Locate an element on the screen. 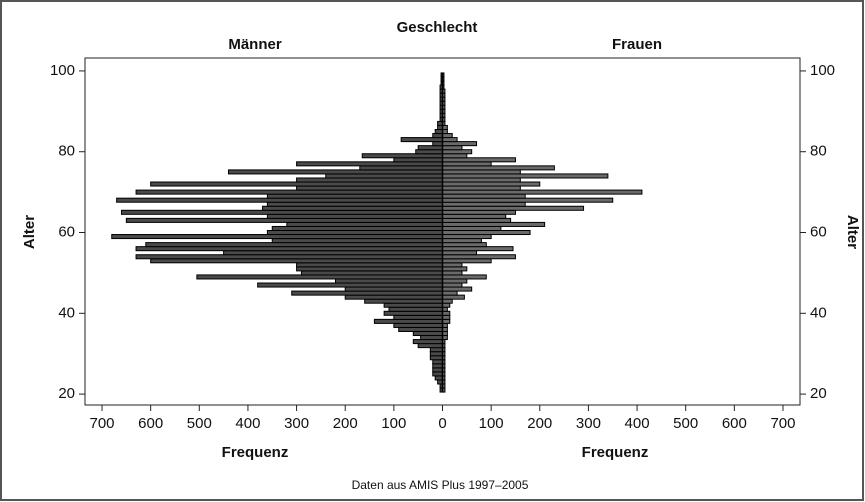 Image resolution: width=865 pixels, height=502 pixels. x-tick-label: 100 is located at coordinates (393, 423).